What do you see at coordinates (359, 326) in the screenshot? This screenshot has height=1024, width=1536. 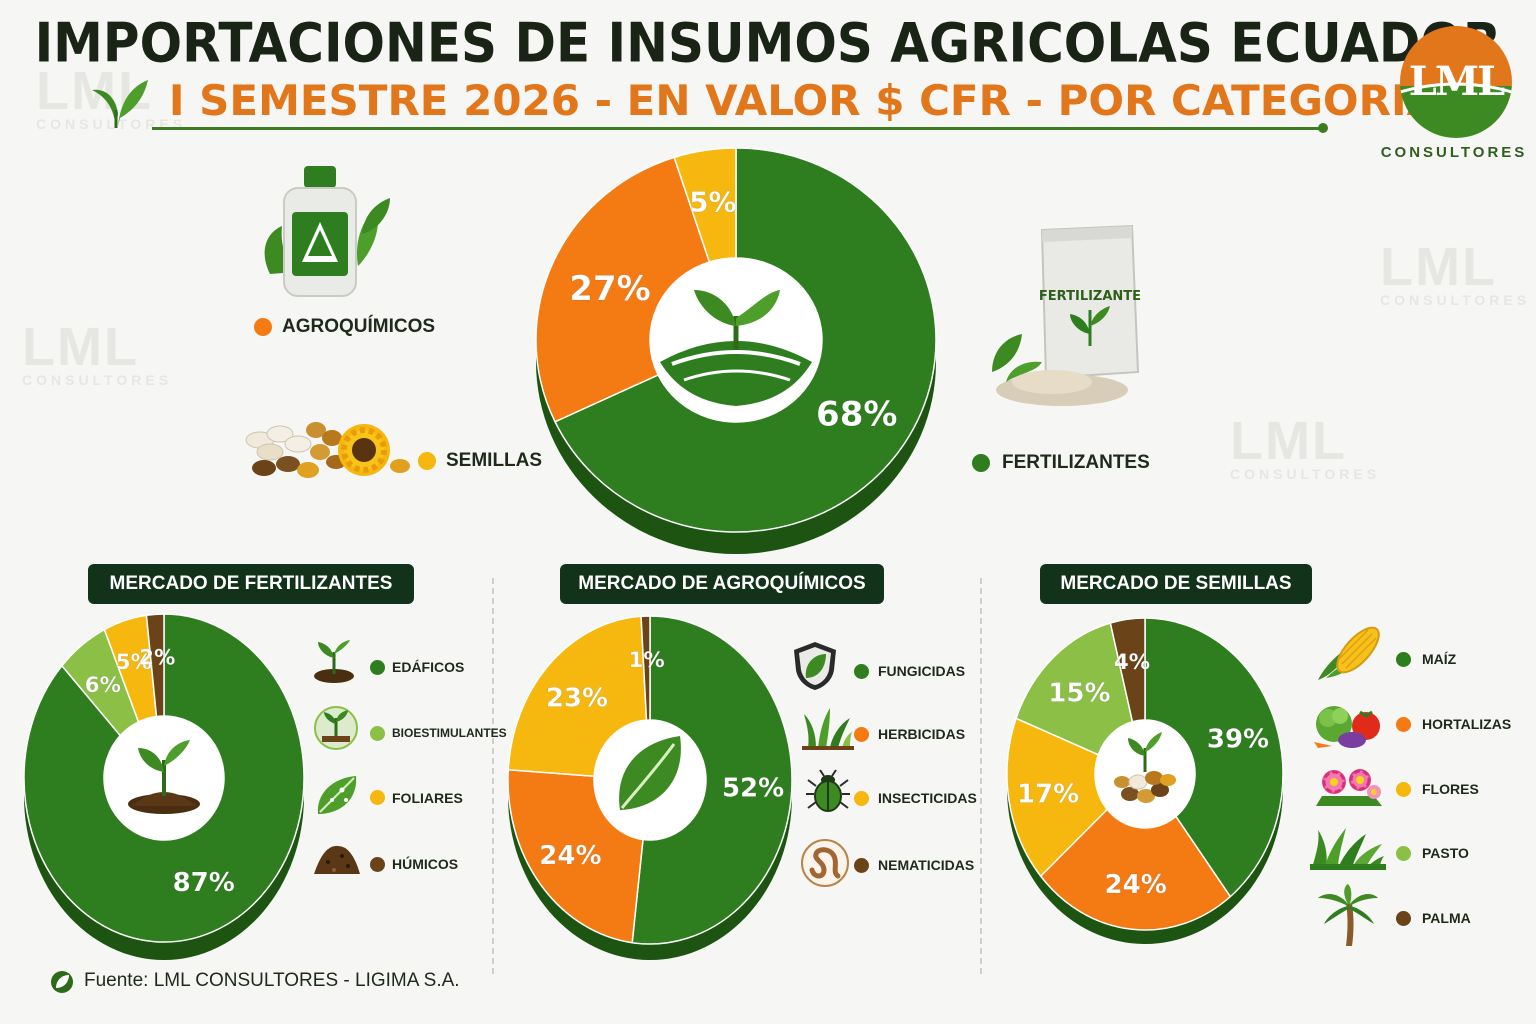 I see `legend-label-agroquimicos: AGROQUÍMICOS` at bounding box center [359, 326].